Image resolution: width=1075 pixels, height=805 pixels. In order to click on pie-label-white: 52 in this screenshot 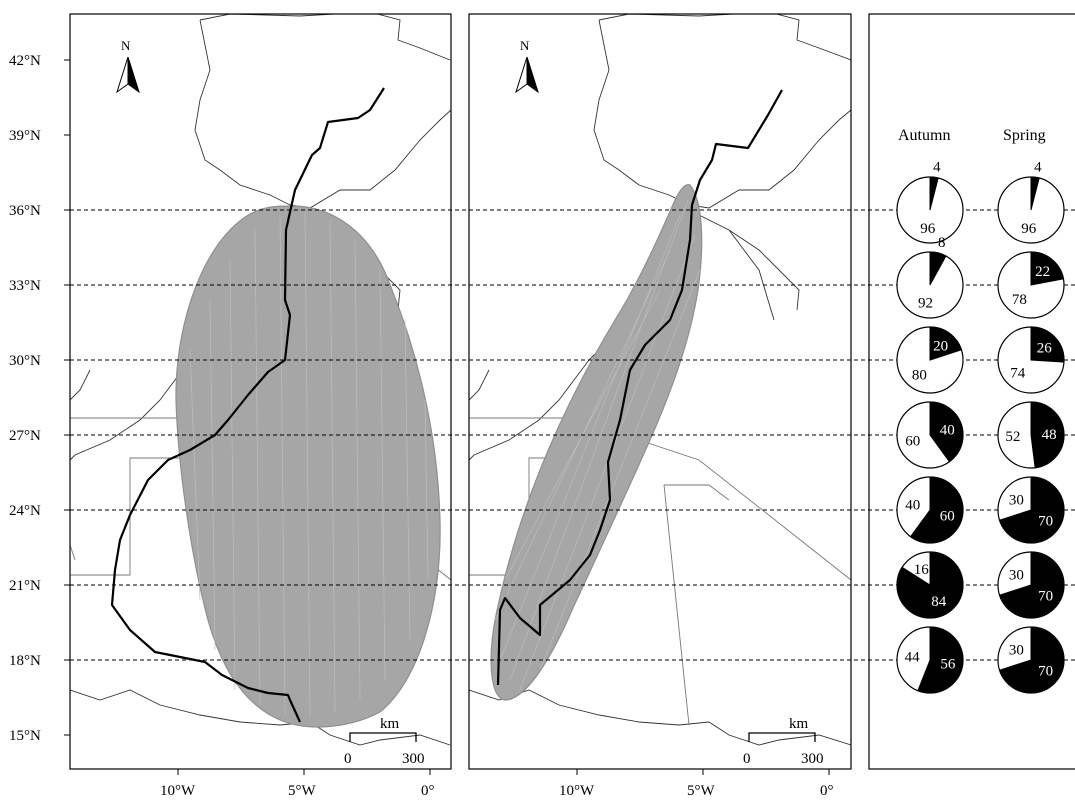, I will do `click(1012, 437)`.